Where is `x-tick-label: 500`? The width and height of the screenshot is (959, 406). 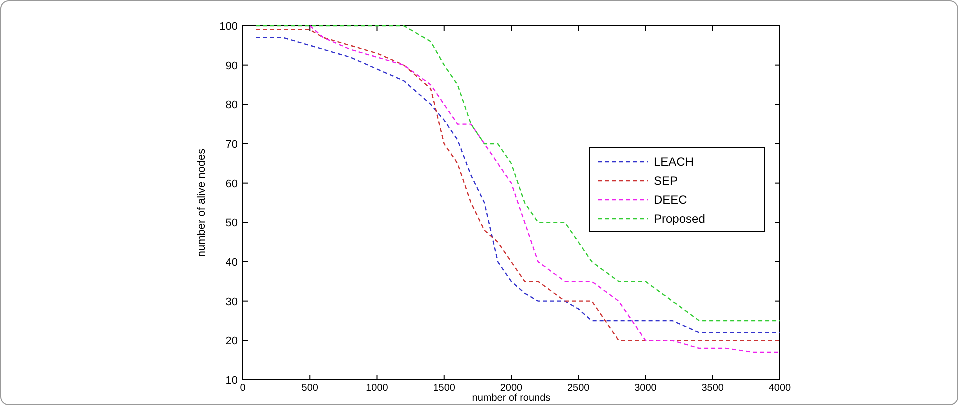 x-tick-label: 500 is located at coordinates (310, 388).